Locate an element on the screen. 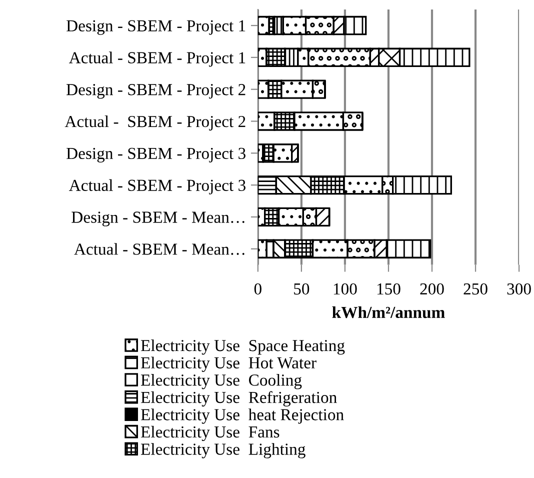 The image size is (534, 478). y-tick-label: Design - SBEM - Project 2 is located at coordinates (156, 91).